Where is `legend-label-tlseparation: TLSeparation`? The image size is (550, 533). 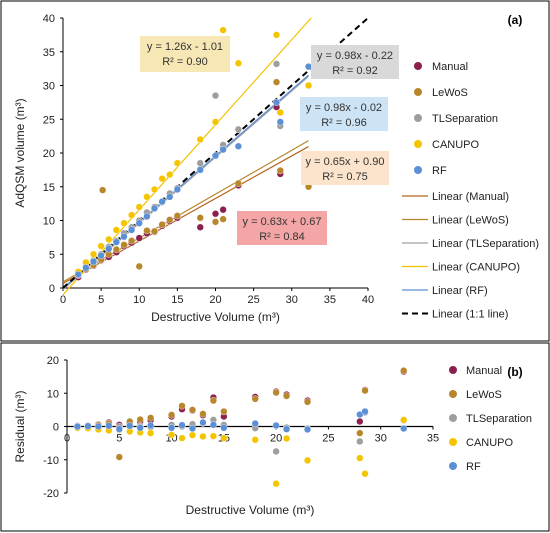 legend-label-tlseparation: TLSeparation is located at coordinates (499, 419).